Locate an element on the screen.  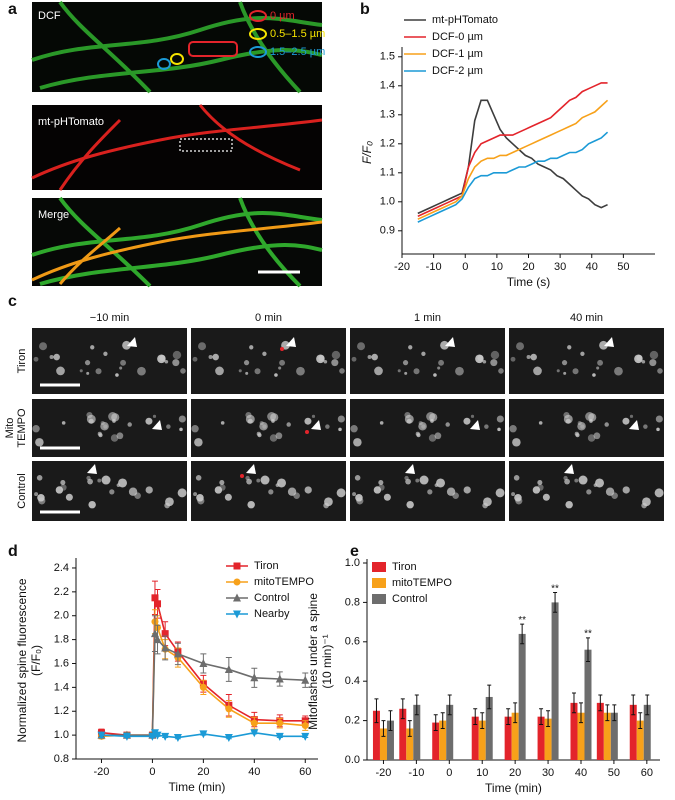
image-label: DCF is located at coordinates (49, 16).